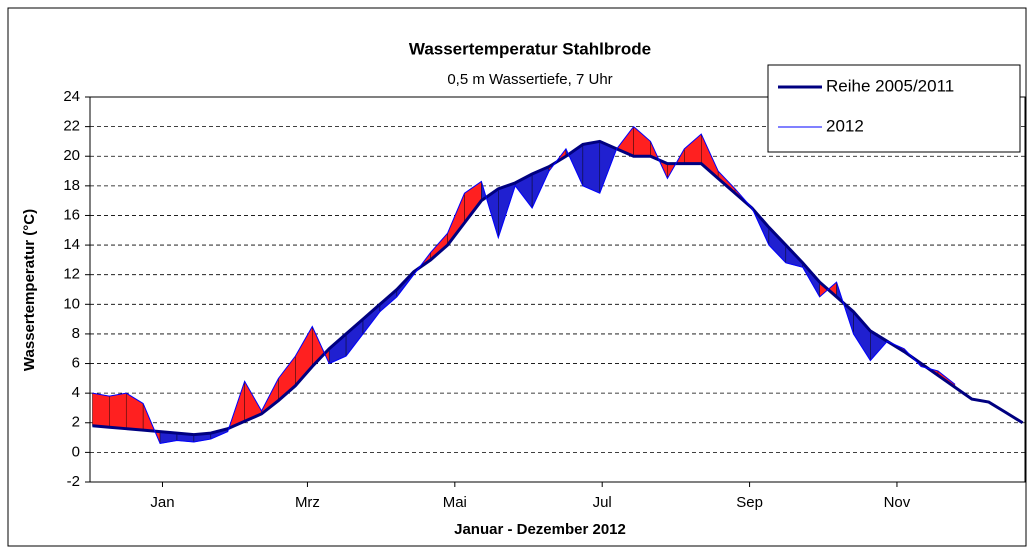 This screenshot has height=554, width=1030. What do you see at coordinates (749, 502) in the screenshot?
I see `x-tick-label: Sep` at bounding box center [749, 502].